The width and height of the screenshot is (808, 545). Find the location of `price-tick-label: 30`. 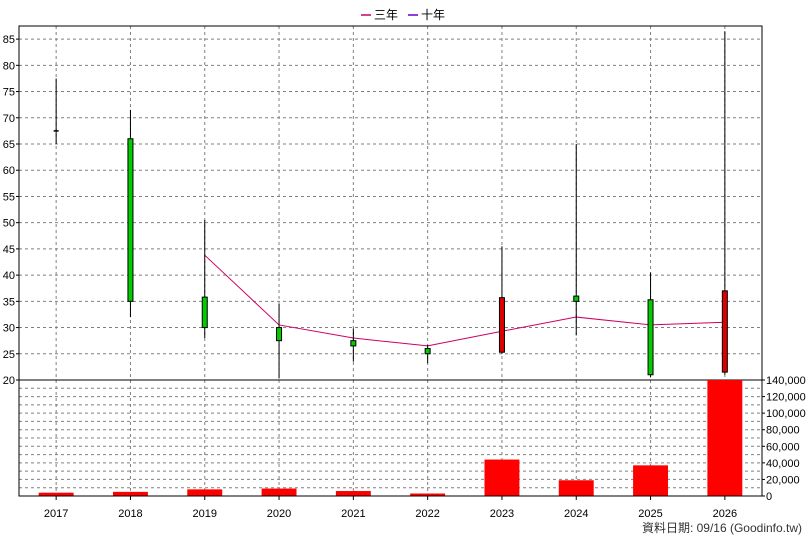

price-tick-label: 30 is located at coordinates (9, 329).